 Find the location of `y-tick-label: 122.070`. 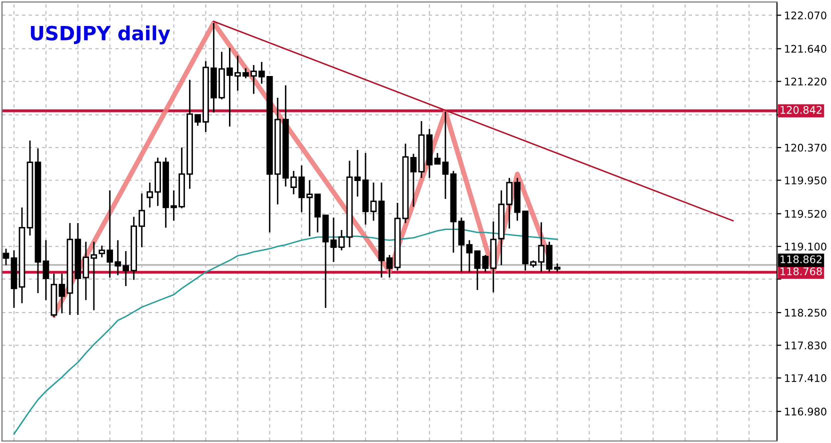

y-tick-label: 122.070 is located at coordinates (805, 15).